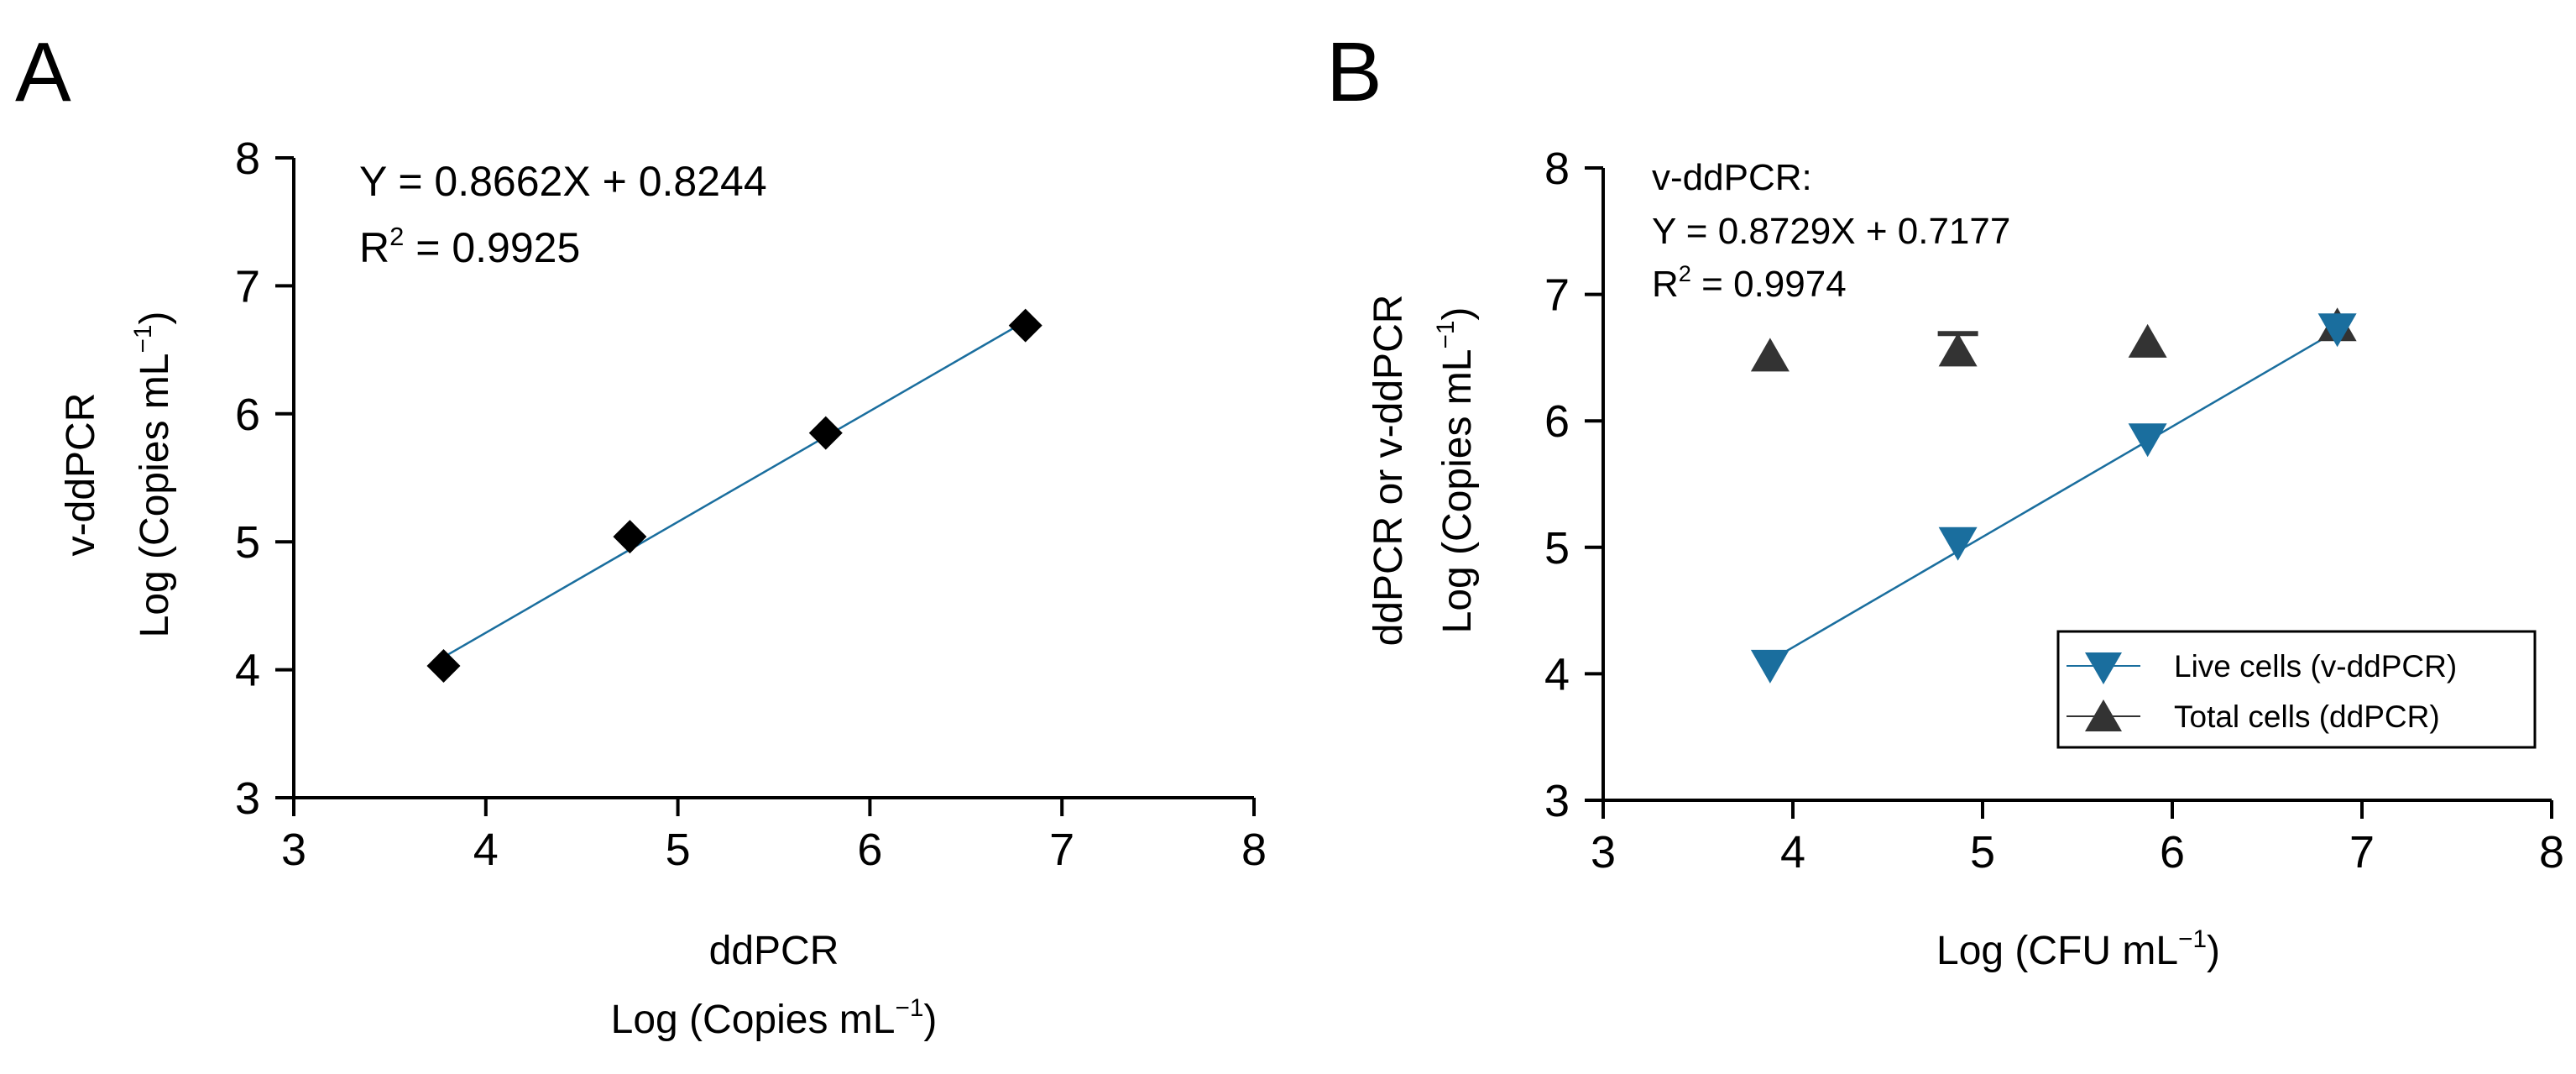 The height and width of the screenshot is (1074, 2576). I want to click on panel-a-y-title-line1: v-ddPCR, so click(81, 475).